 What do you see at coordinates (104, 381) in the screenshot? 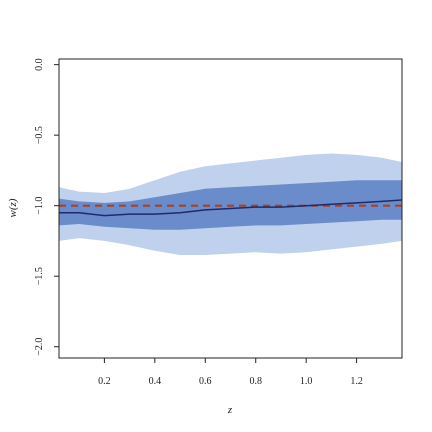
I see `x-tick-label: 0.2` at bounding box center [104, 381].